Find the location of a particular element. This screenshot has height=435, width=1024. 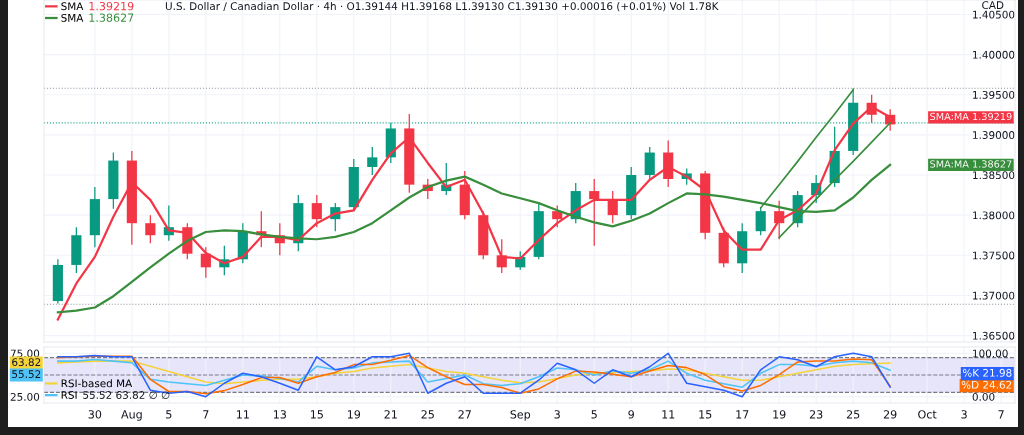

y-tick-label: 1.39000 is located at coordinates (994, 135).